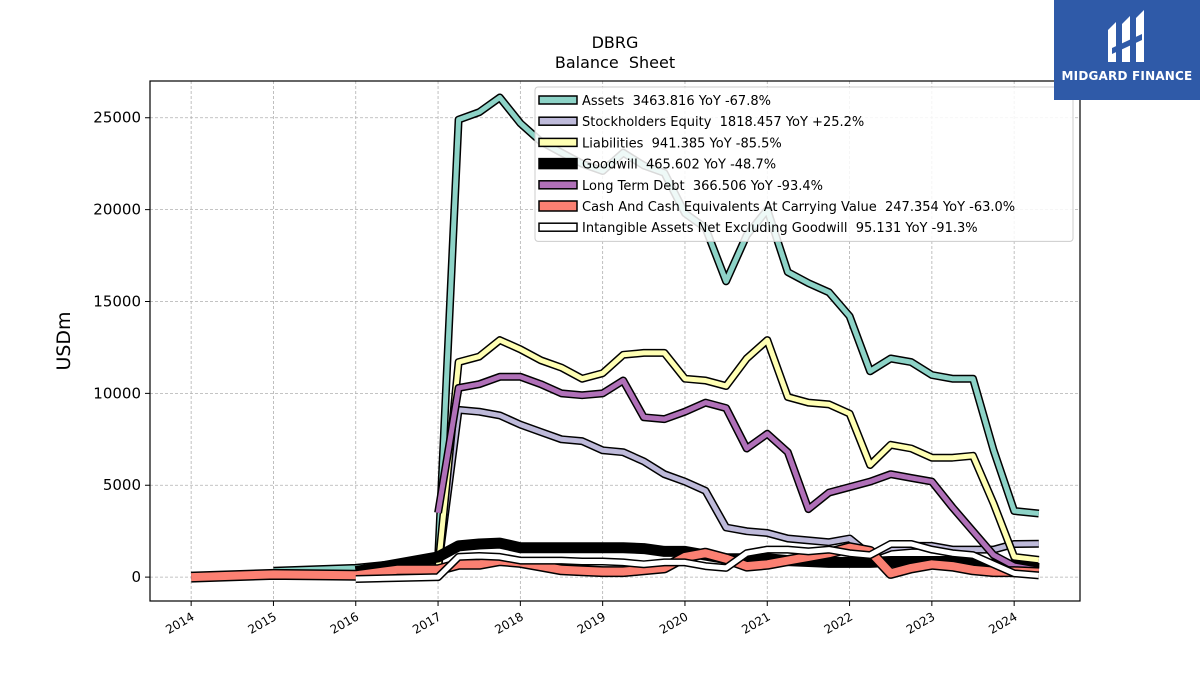 The height and width of the screenshot is (675, 1200). I want to click on brand-logo: MIDGARD FINANCE, so click(1127, 50).